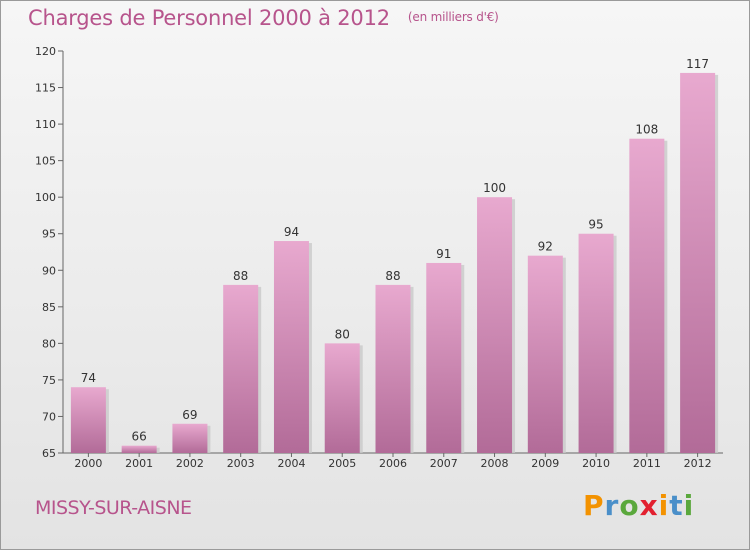 The image size is (750, 550). I want to click on y-tick-label: 95, so click(49, 234).